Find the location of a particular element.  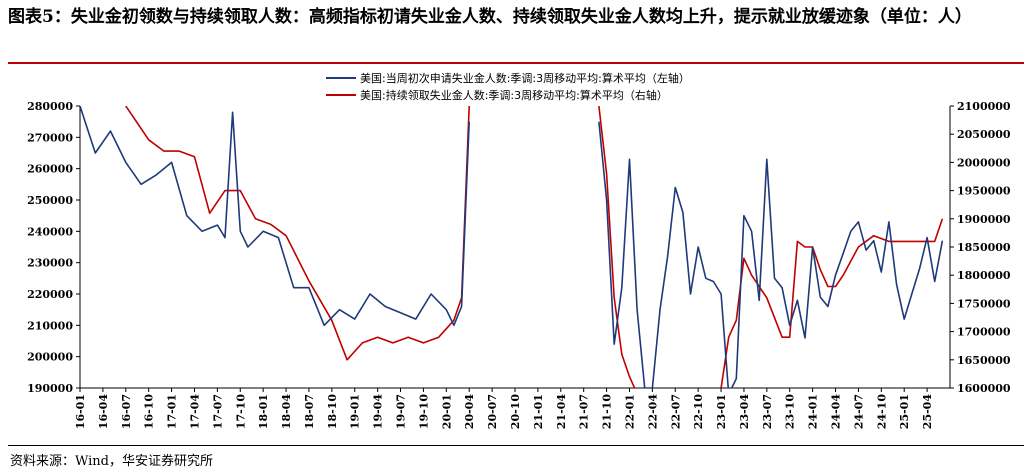

legend-label-continuing-claims: 美国:持续领取失业金人数:季调:3周移动平均:算术平均（右轴） is located at coordinates (514, 95).